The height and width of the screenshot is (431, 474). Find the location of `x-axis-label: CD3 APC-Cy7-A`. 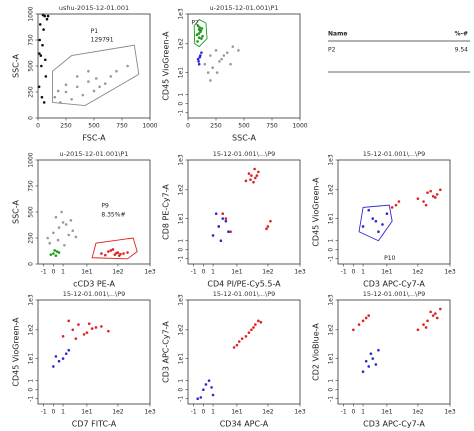

x-axis-label: CD3 APC-Cy7-A is located at coordinates (394, 424).